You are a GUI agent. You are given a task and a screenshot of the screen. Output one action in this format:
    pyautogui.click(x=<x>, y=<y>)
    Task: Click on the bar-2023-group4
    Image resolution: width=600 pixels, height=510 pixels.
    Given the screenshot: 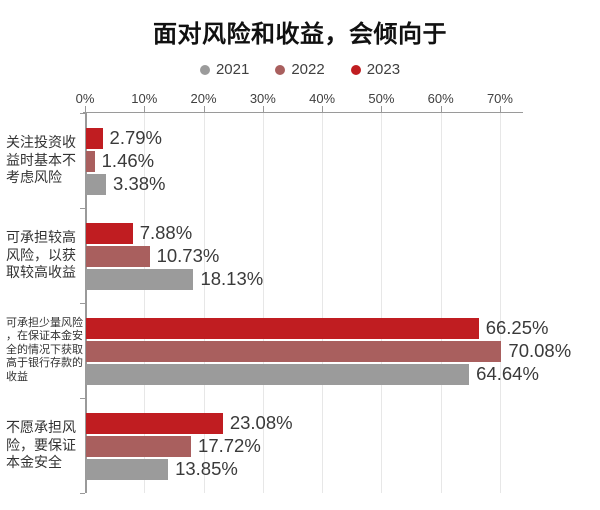 What is the action you would take?
    pyautogui.click(x=154, y=423)
    